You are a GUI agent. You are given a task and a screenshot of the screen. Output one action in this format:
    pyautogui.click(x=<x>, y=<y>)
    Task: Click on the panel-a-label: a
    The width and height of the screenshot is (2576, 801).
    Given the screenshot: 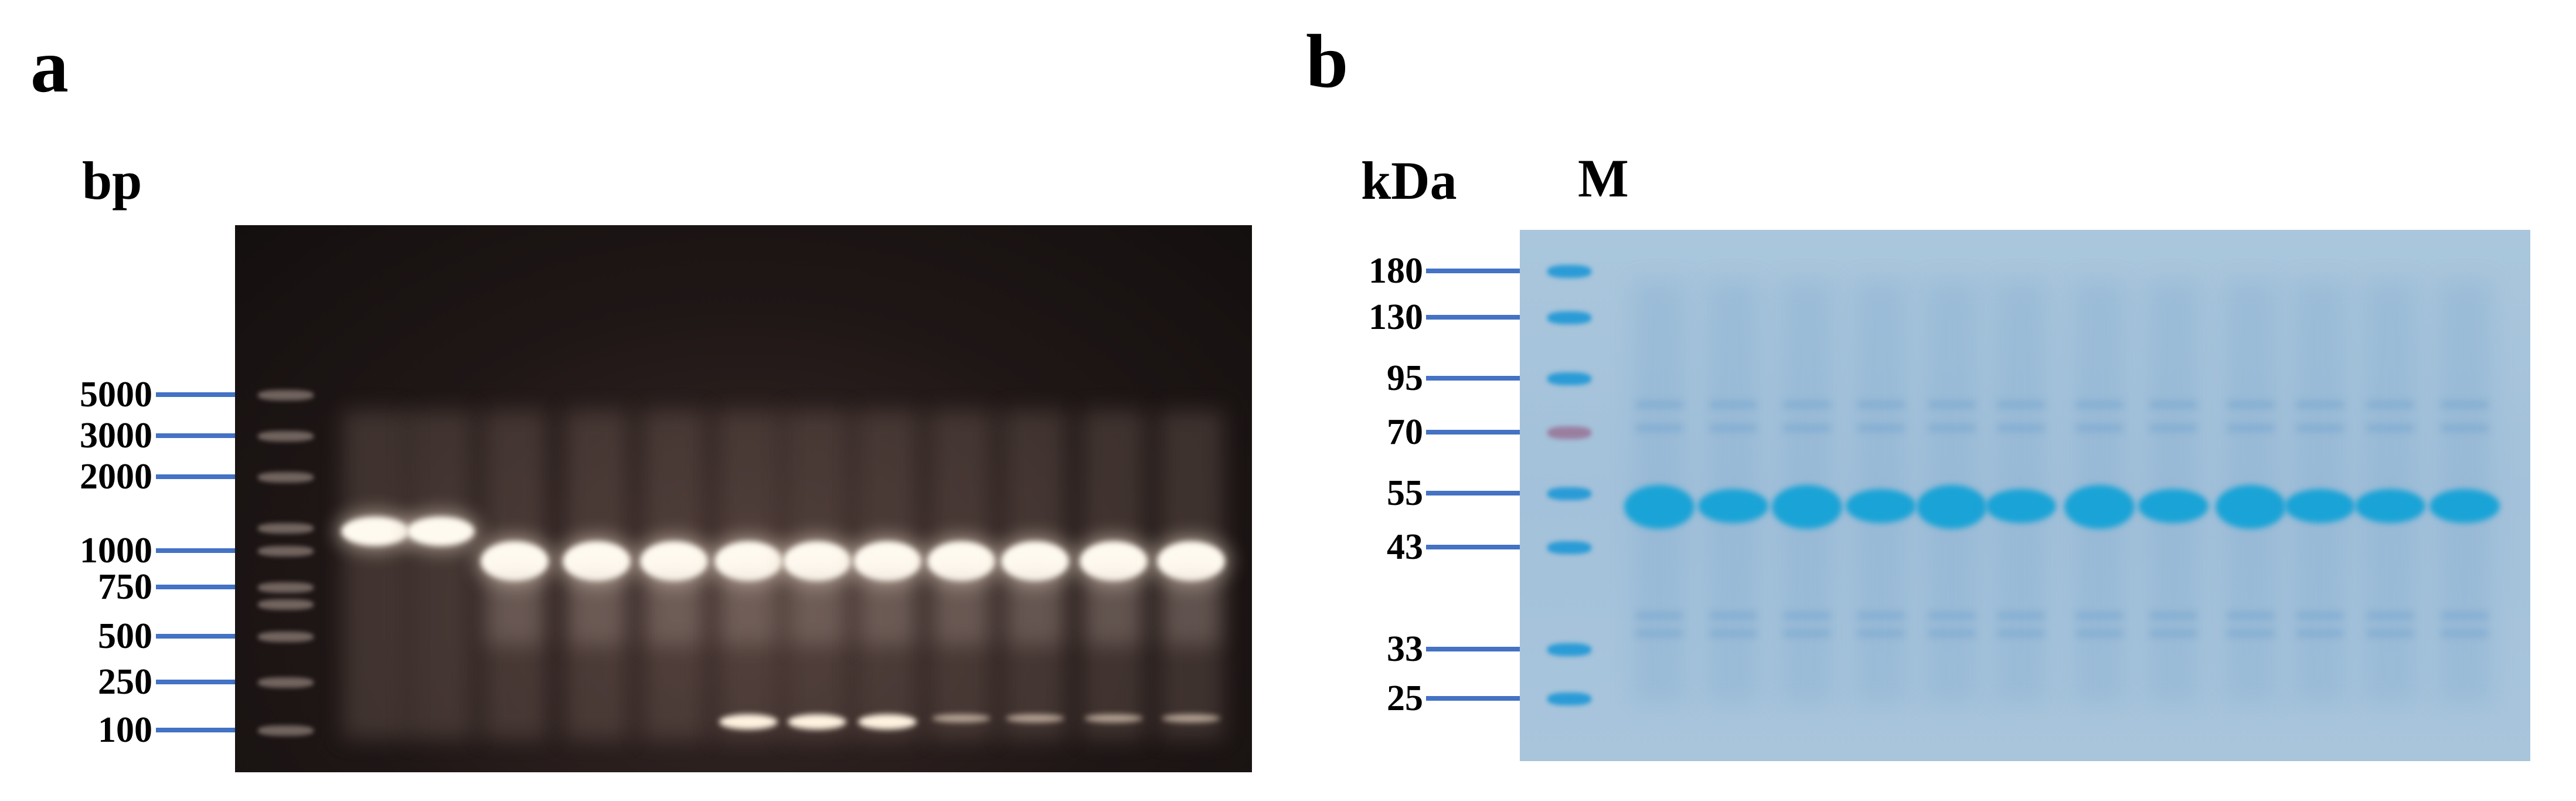 What is the action you would take?
    pyautogui.click(x=49, y=66)
    